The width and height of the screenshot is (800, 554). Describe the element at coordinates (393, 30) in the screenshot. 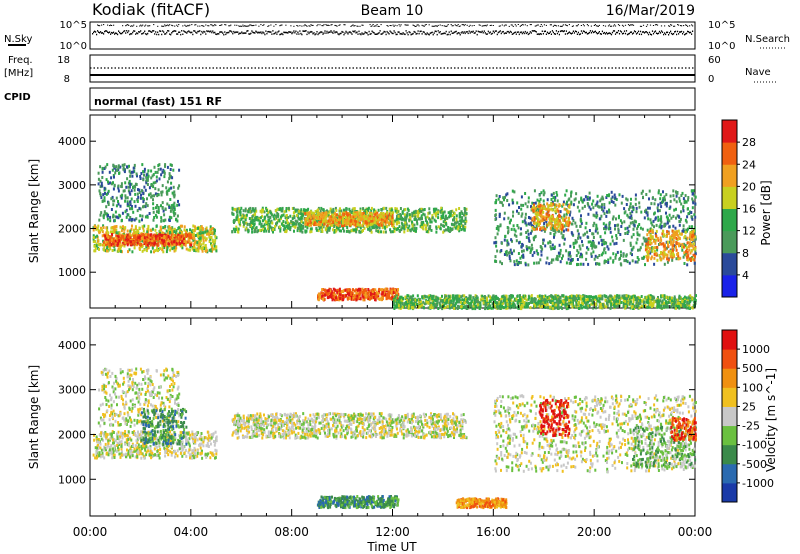

I see `nsky-trace` at that location.